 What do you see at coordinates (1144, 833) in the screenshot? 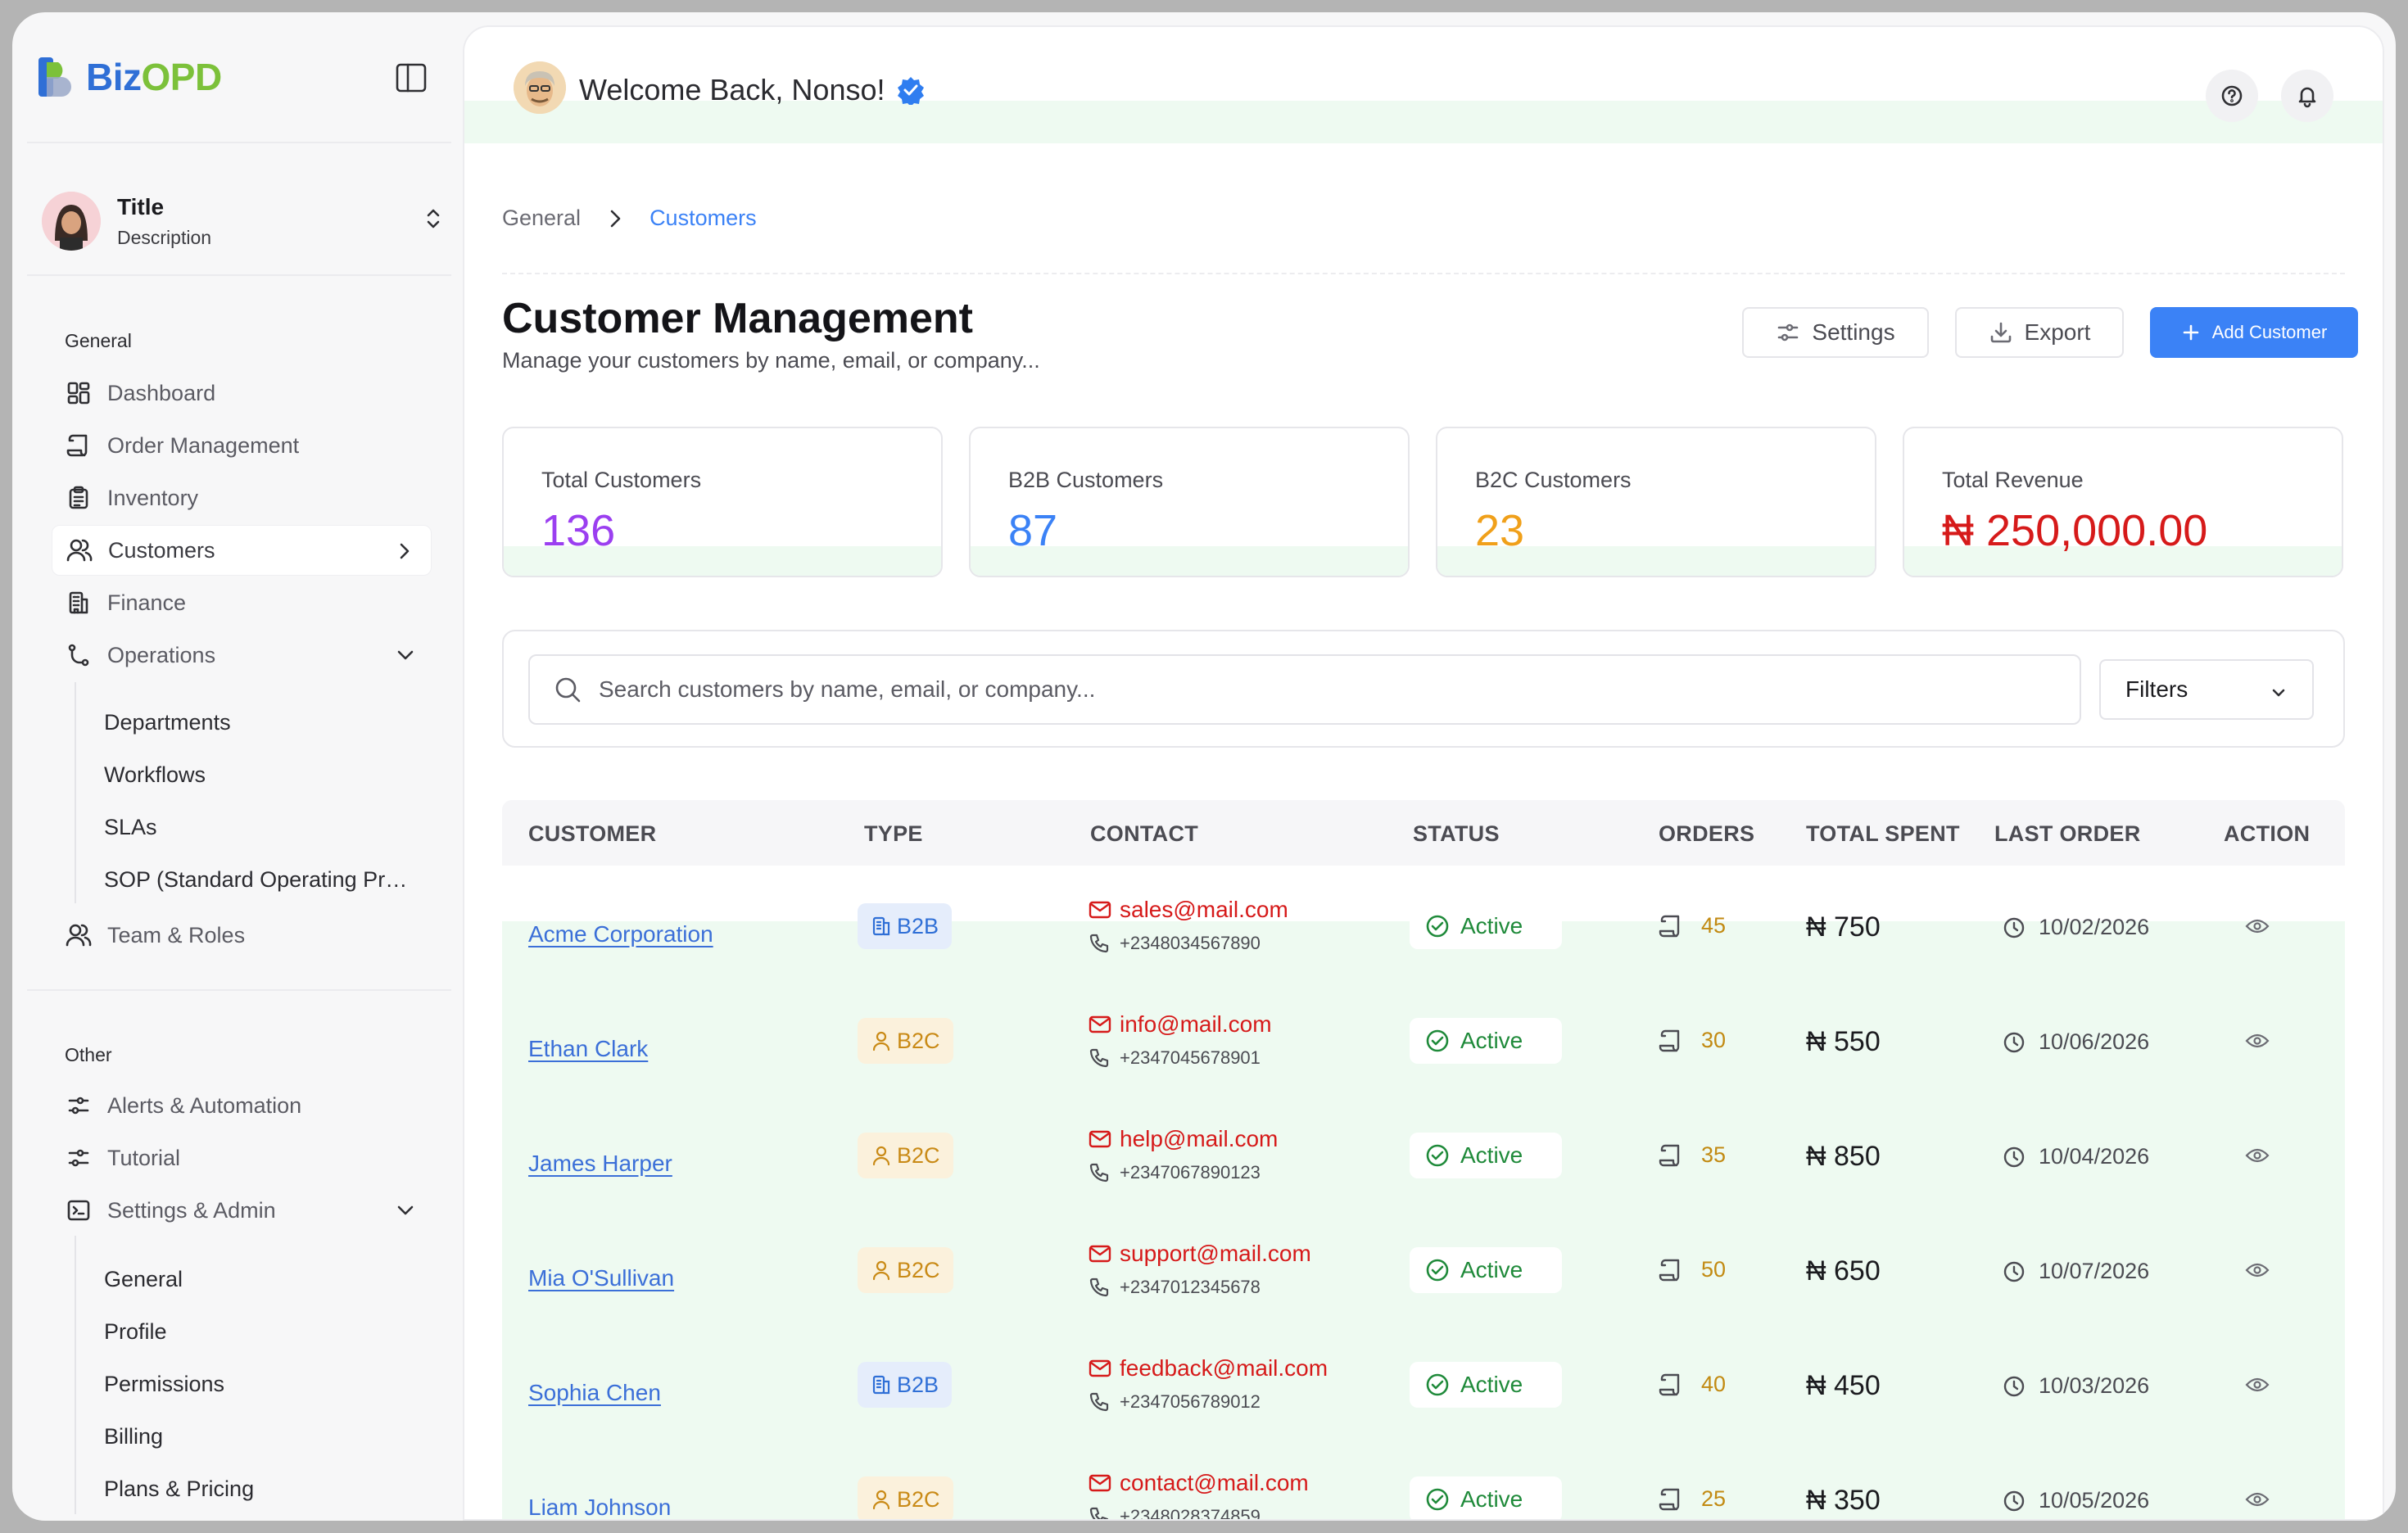
I see `column-header-contact: CONTACT` at bounding box center [1144, 833].